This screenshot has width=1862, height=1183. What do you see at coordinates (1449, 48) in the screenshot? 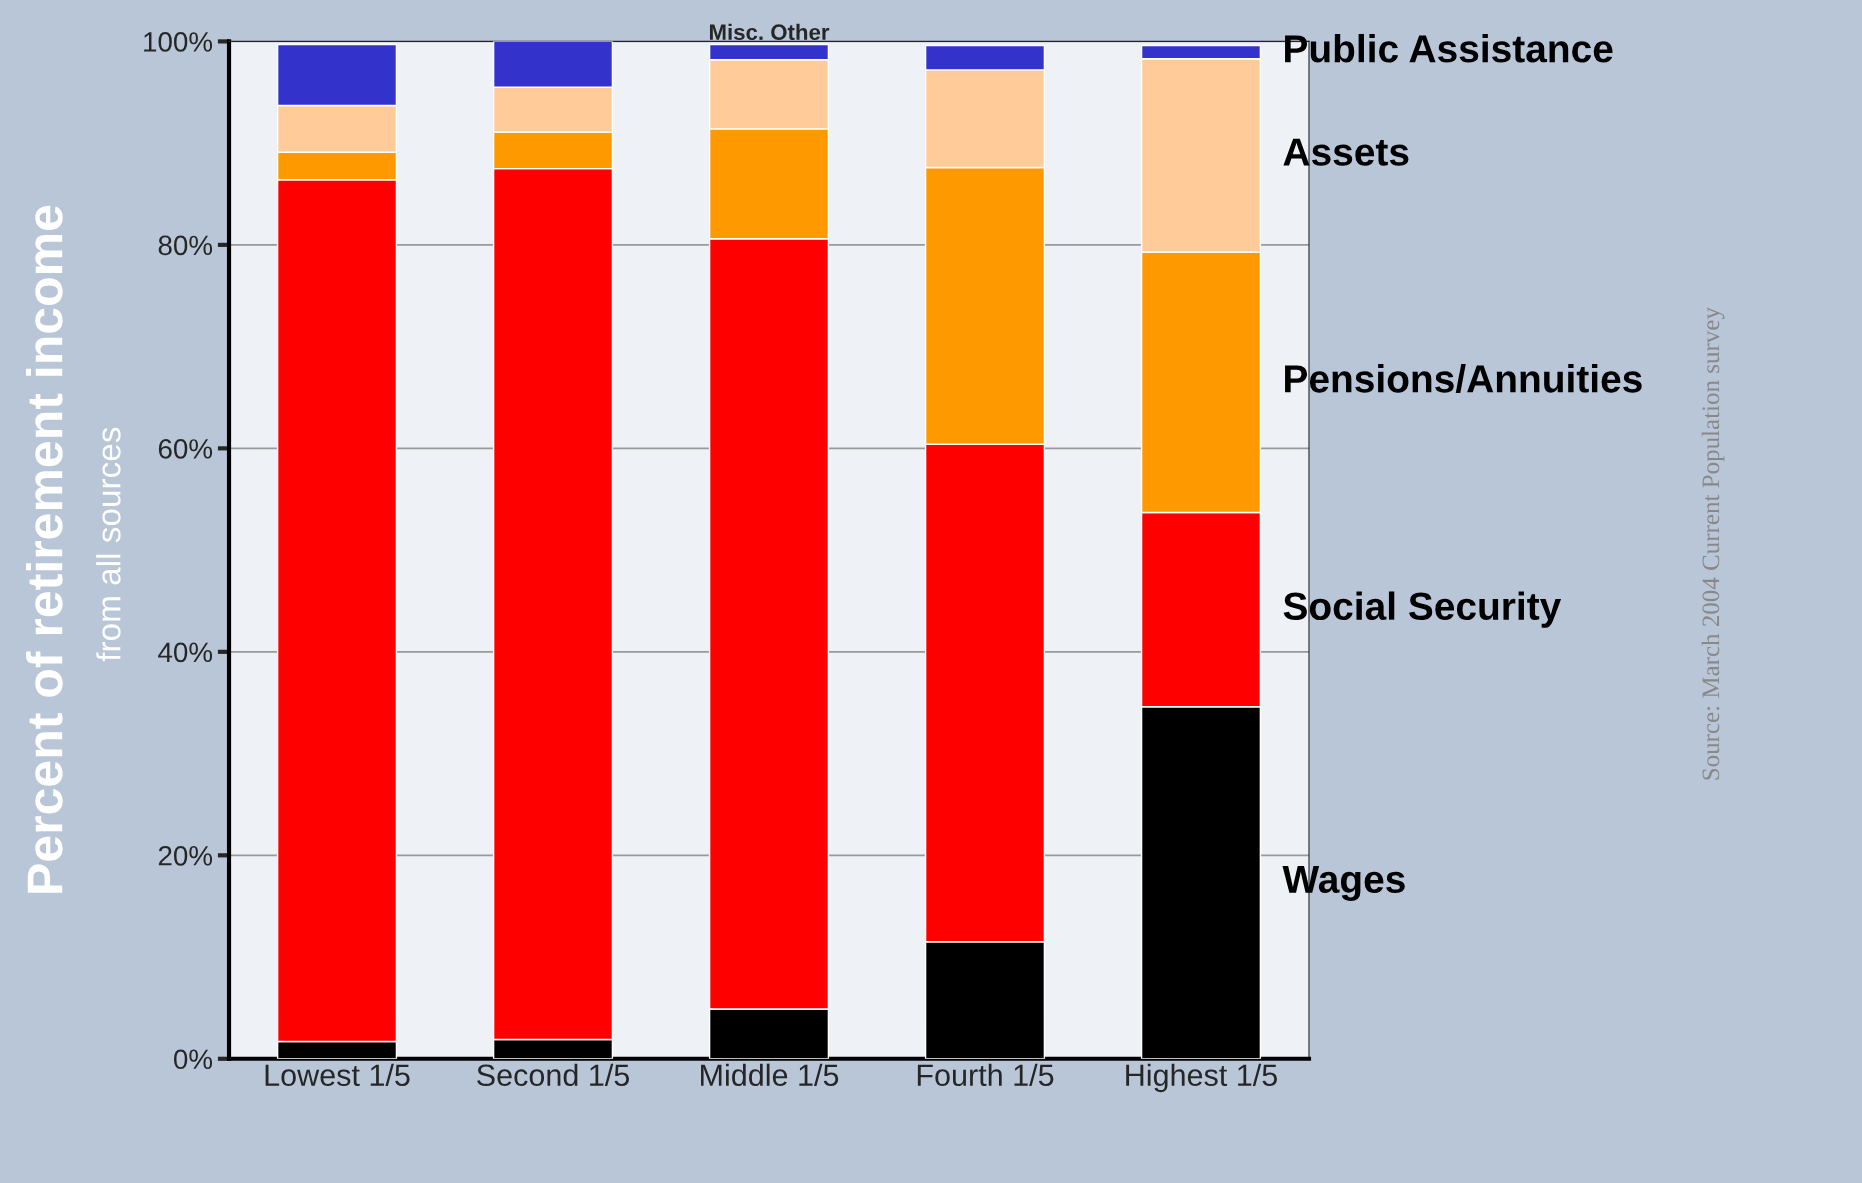
I see `series-label: Public Assistance` at bounding box center [1449, 48].